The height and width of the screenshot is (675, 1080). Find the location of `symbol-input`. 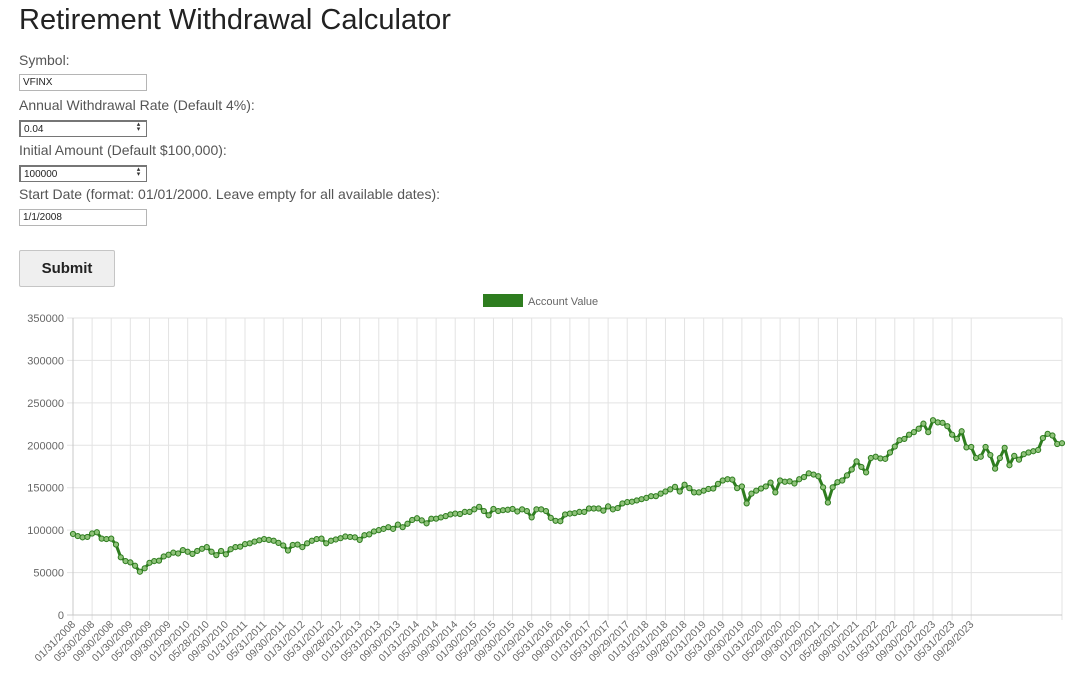

symbol-input is located at coordinates (83, 82).